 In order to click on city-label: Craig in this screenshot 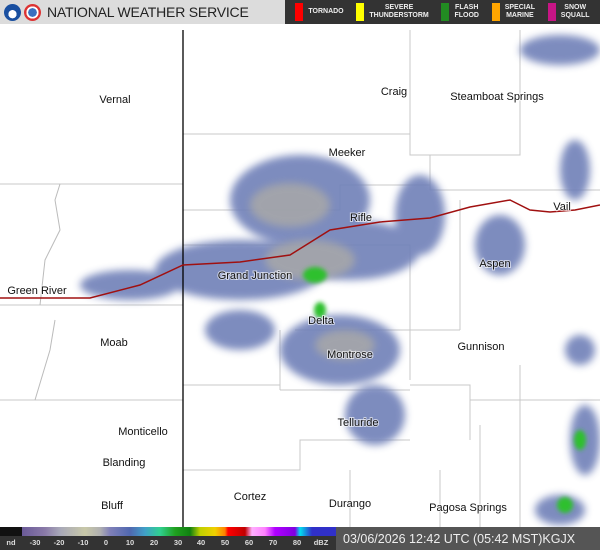, I will do `click(394, 92)`.